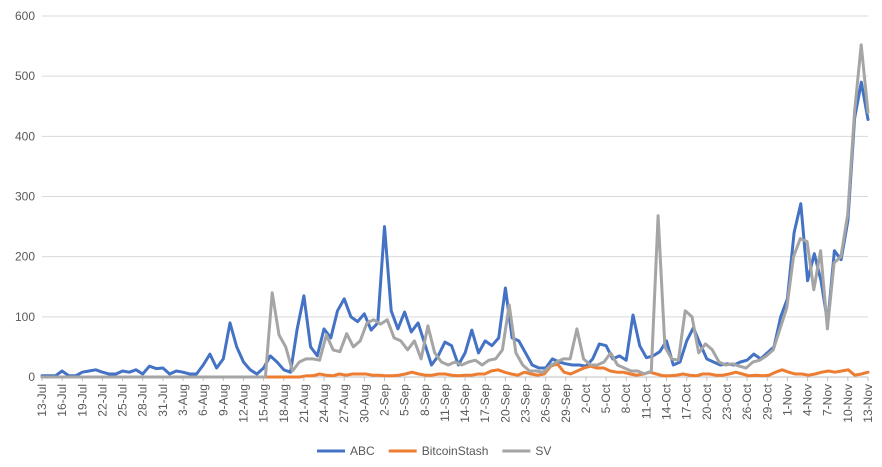 The height and width of the screenshot is (467, 882). What do you see at coordinates (25, 136) in the screenshot?
I see `y-tick-label: 400` at bounding box center [25, 136].